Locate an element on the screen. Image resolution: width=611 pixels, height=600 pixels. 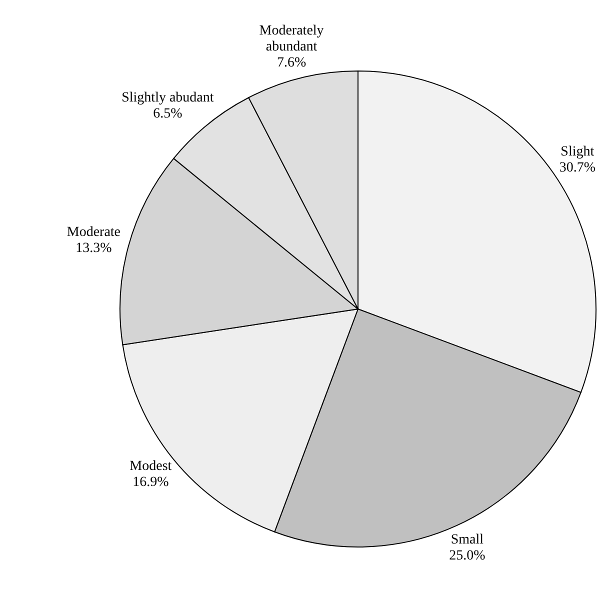
data-label: 16.9% is located at coordinates (151, 482).